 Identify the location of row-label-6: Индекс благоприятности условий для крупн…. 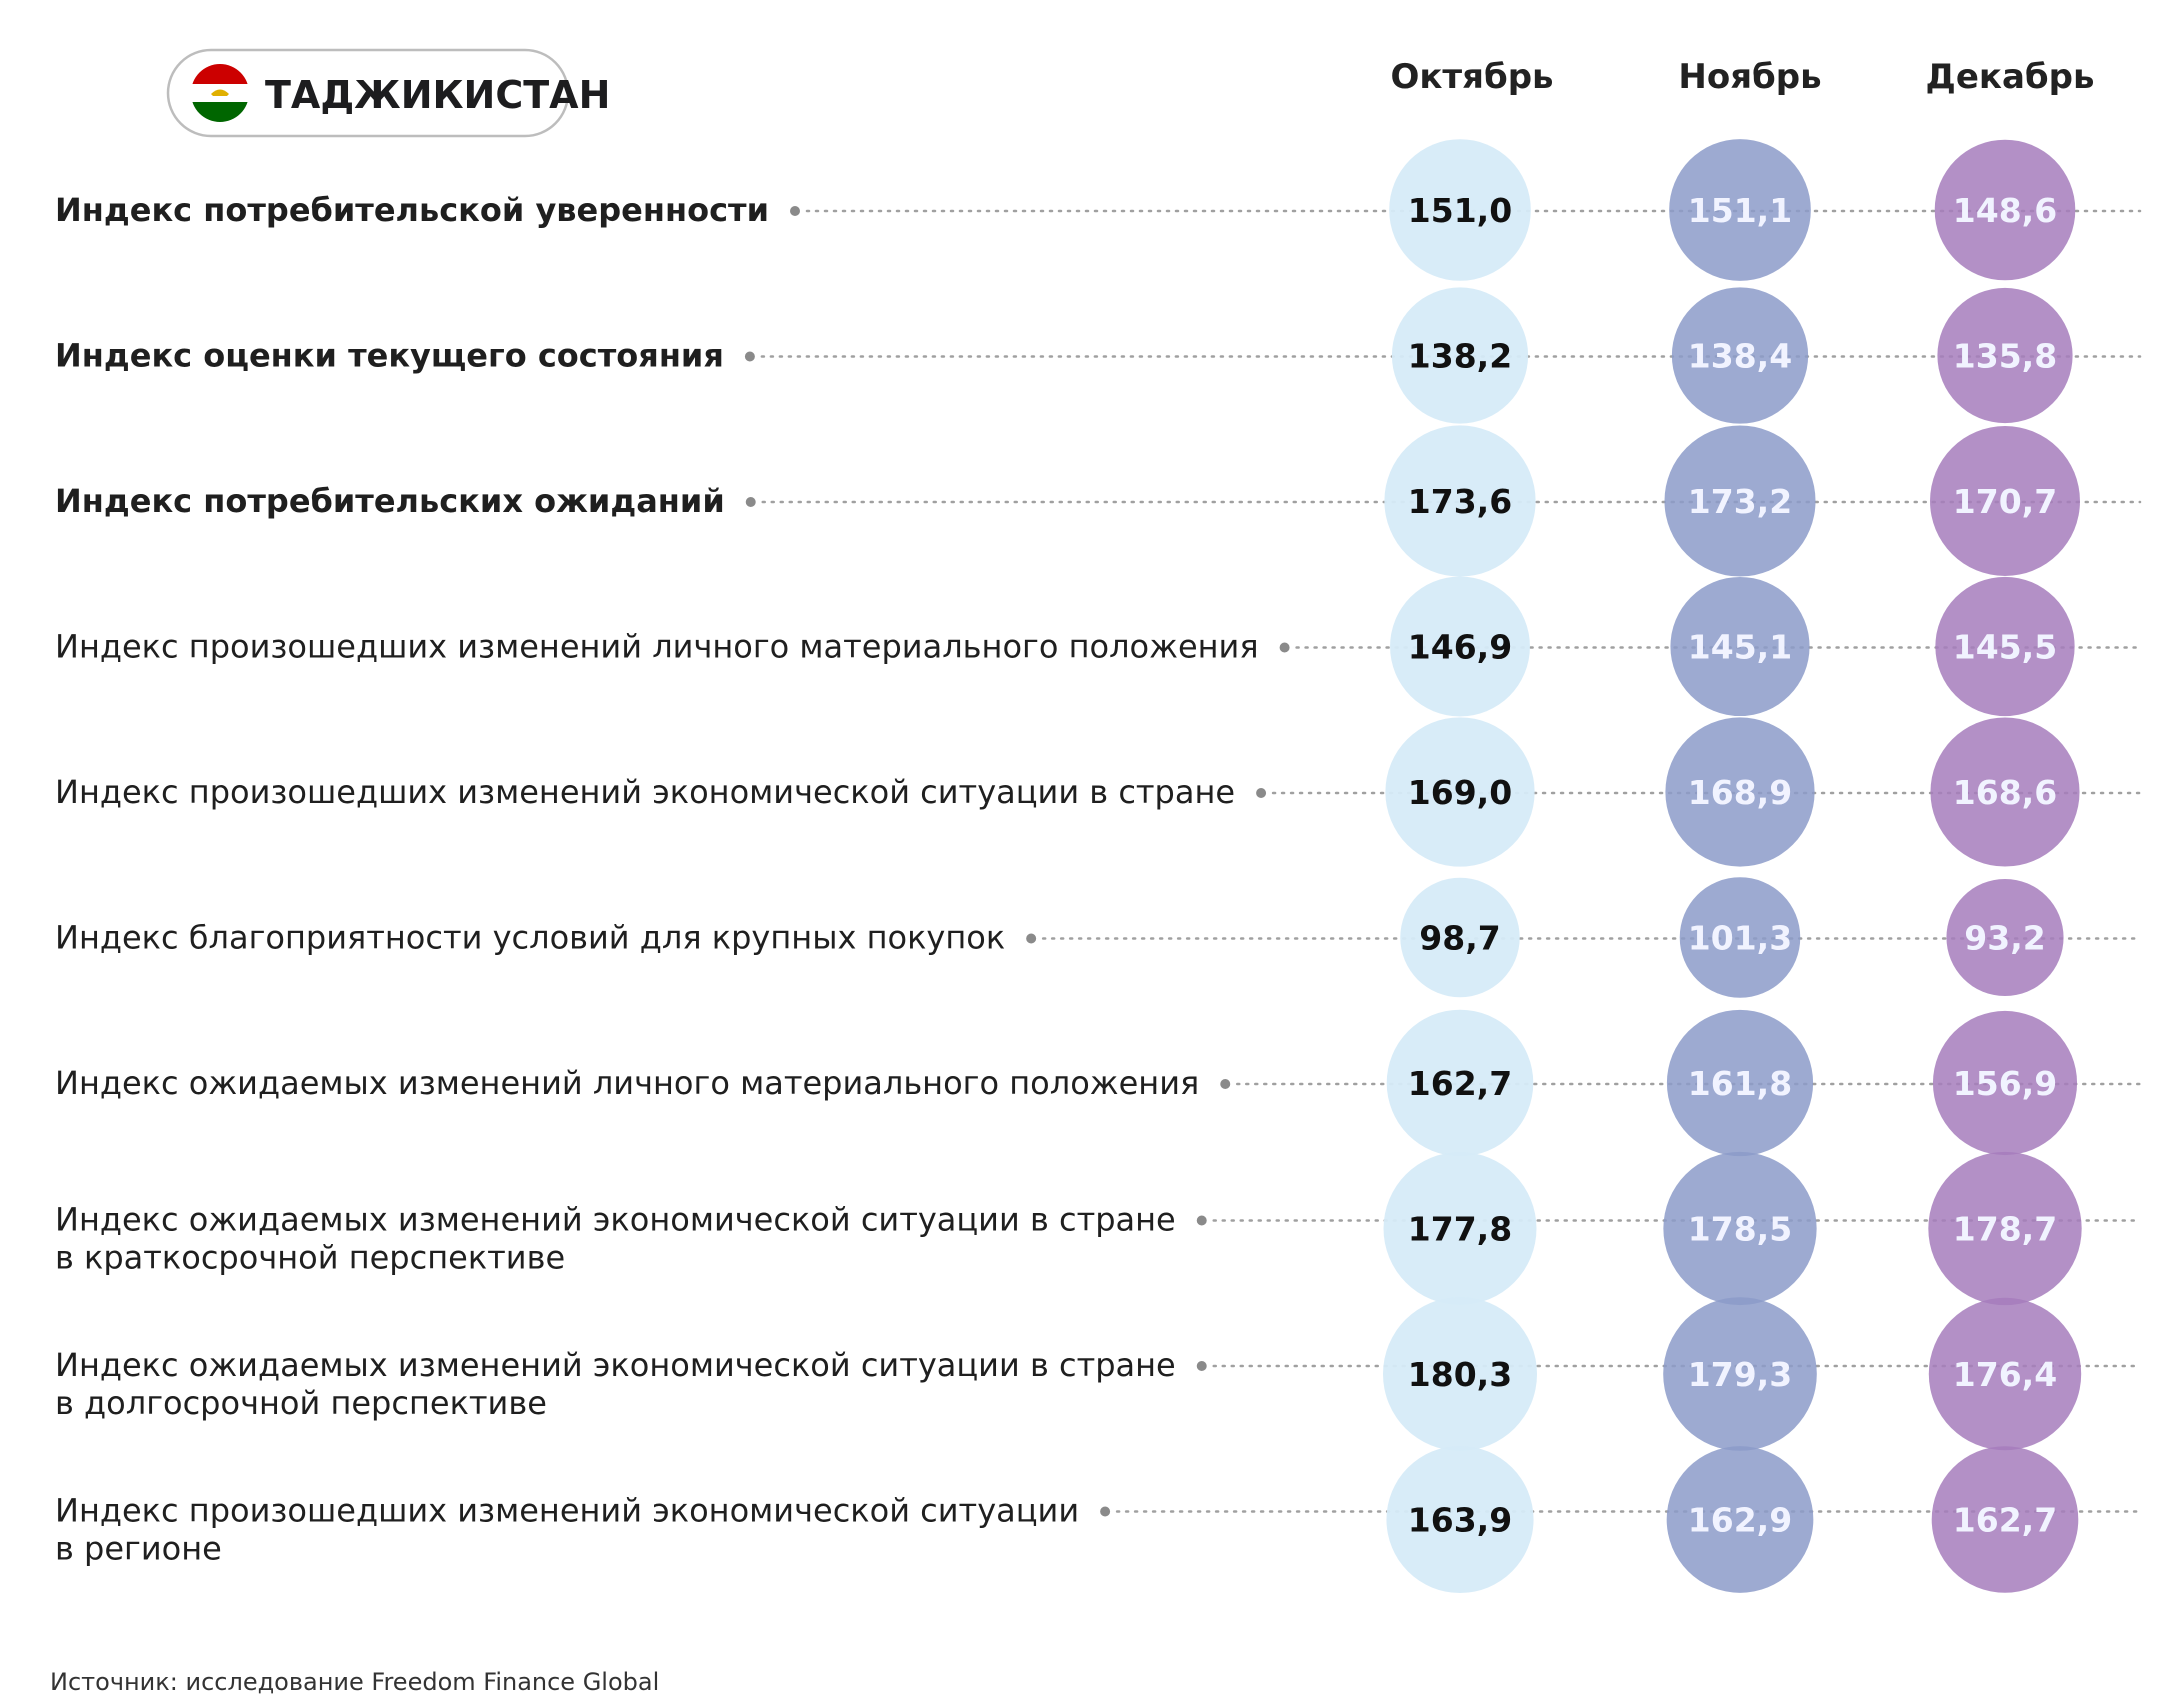
(530, 938).